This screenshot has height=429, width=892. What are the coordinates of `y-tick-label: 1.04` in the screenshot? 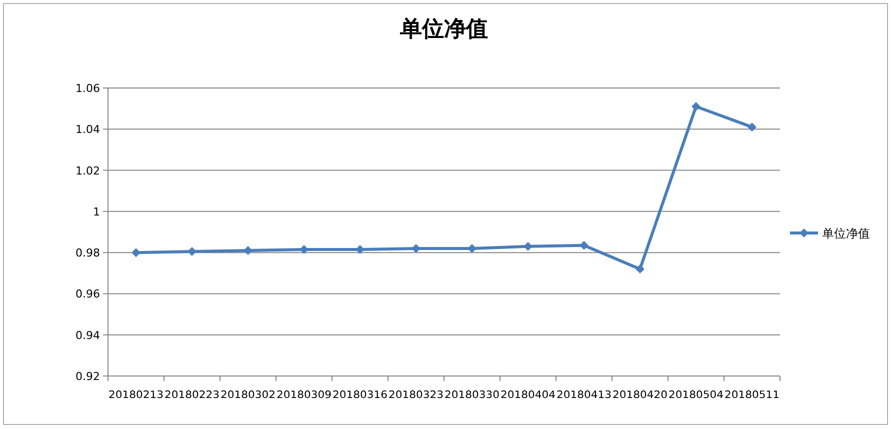 It's located at (88, 129).